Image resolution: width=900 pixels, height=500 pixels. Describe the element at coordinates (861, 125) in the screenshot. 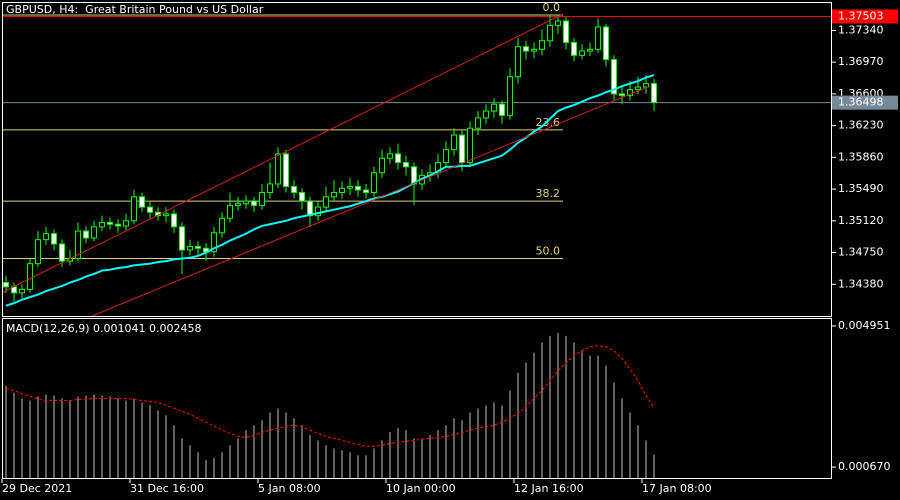

I see `y-tick-label: 1.36230` at that location.